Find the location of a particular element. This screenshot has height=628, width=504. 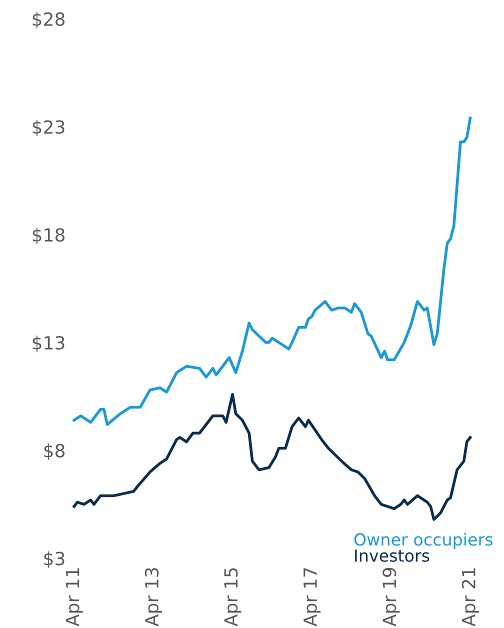

text: Owner occupiers is located at coordinates (423, 540).